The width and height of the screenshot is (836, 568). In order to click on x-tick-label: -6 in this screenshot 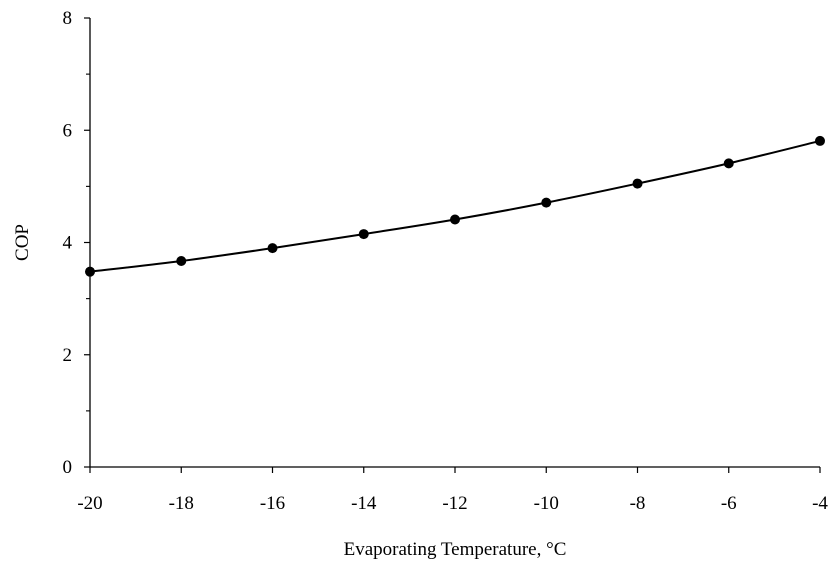, I will do `click(729, 503)`.